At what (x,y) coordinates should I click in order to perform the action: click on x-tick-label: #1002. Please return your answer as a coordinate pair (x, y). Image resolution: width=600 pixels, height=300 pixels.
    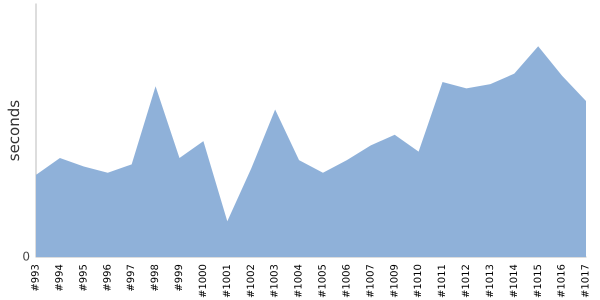
    Looking at the image, I should click on (251, 281).